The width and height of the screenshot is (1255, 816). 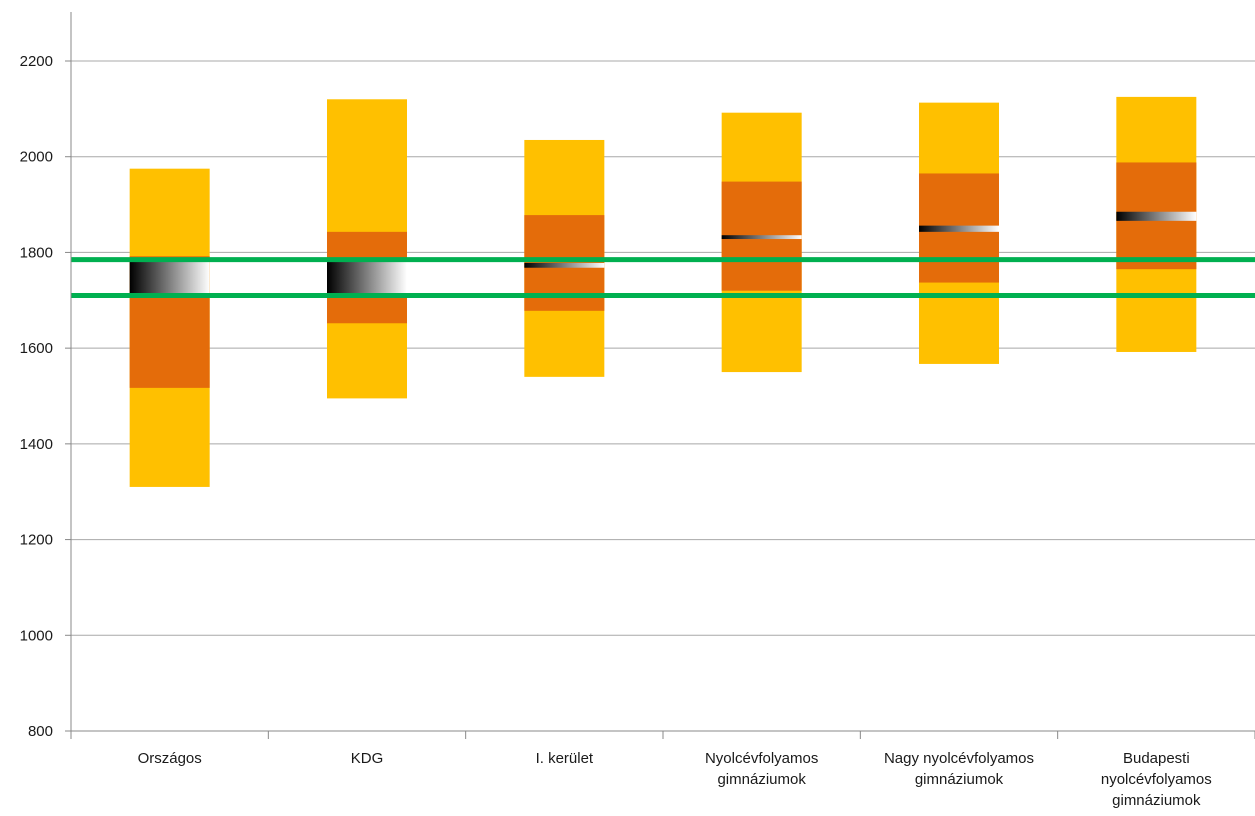 I want to click on reference-lines, so click(x=663, y=277).